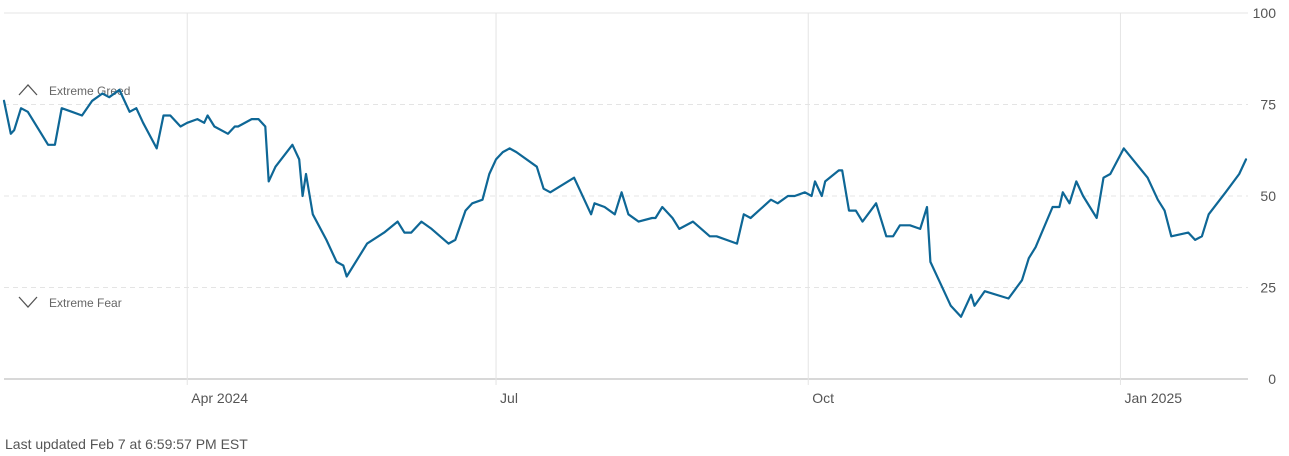  Describe the element at coordinates (1265, 196) in the screenshot. I see `y-axis-ticks: 0 25 50 75 100` at that location.